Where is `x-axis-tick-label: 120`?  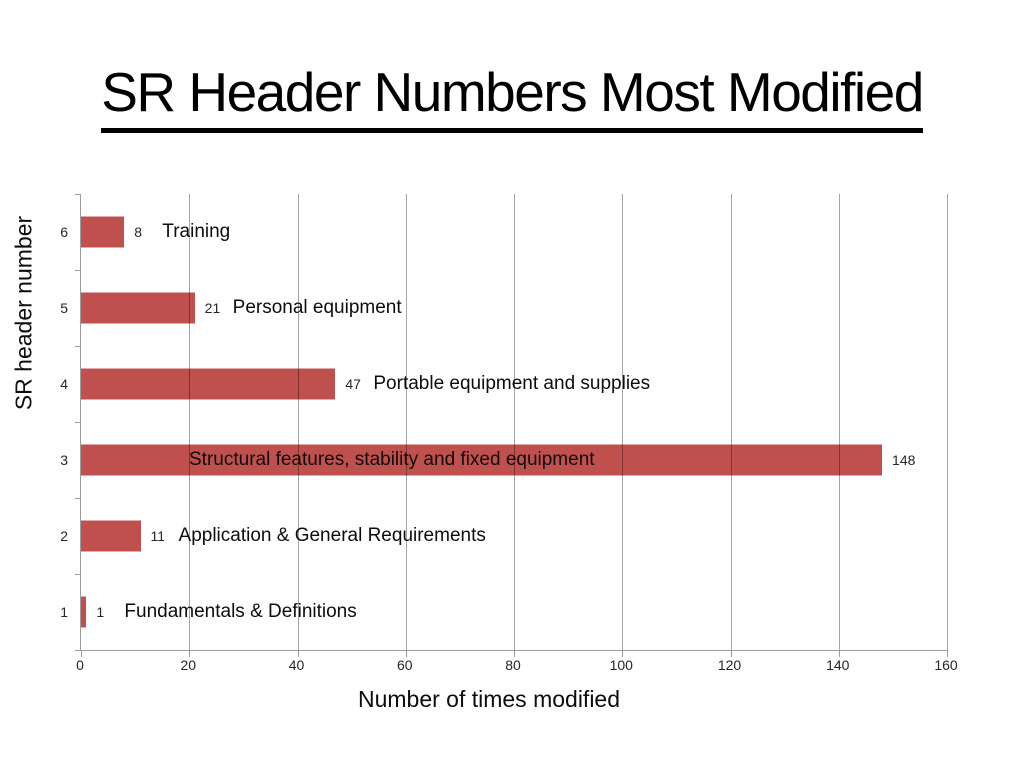
x-axis-tick-label: 120 is located at coordinates (729, 665).